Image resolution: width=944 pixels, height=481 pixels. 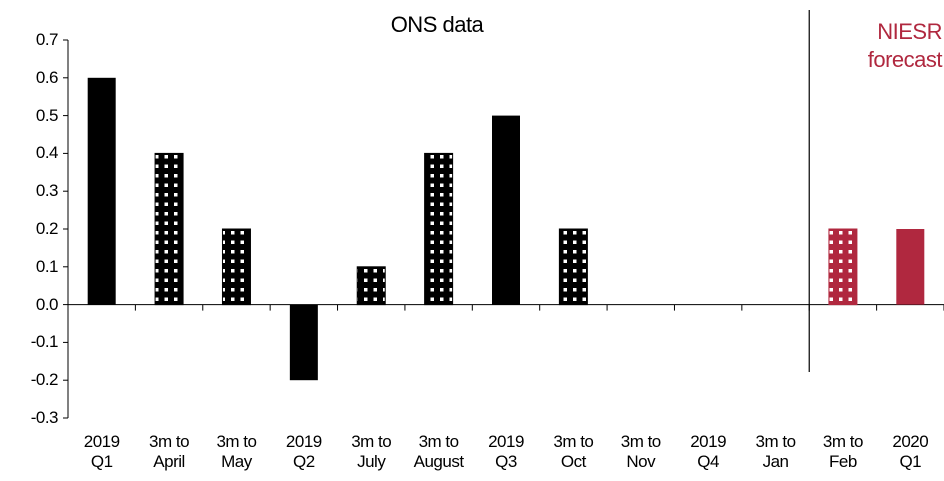 What do you see at coordinates (236, 451) in the screenshot?
I see `x-tick-label: 3m to May` at bounding box center [236, 451].